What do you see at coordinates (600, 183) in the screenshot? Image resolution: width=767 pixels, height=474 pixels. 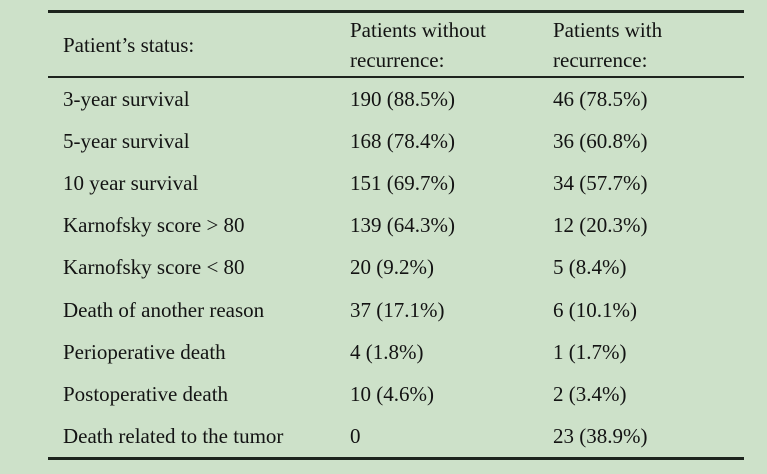 I see `with-recurrence-cell: 34 (57.7%)` at bounding box center [600, 183].